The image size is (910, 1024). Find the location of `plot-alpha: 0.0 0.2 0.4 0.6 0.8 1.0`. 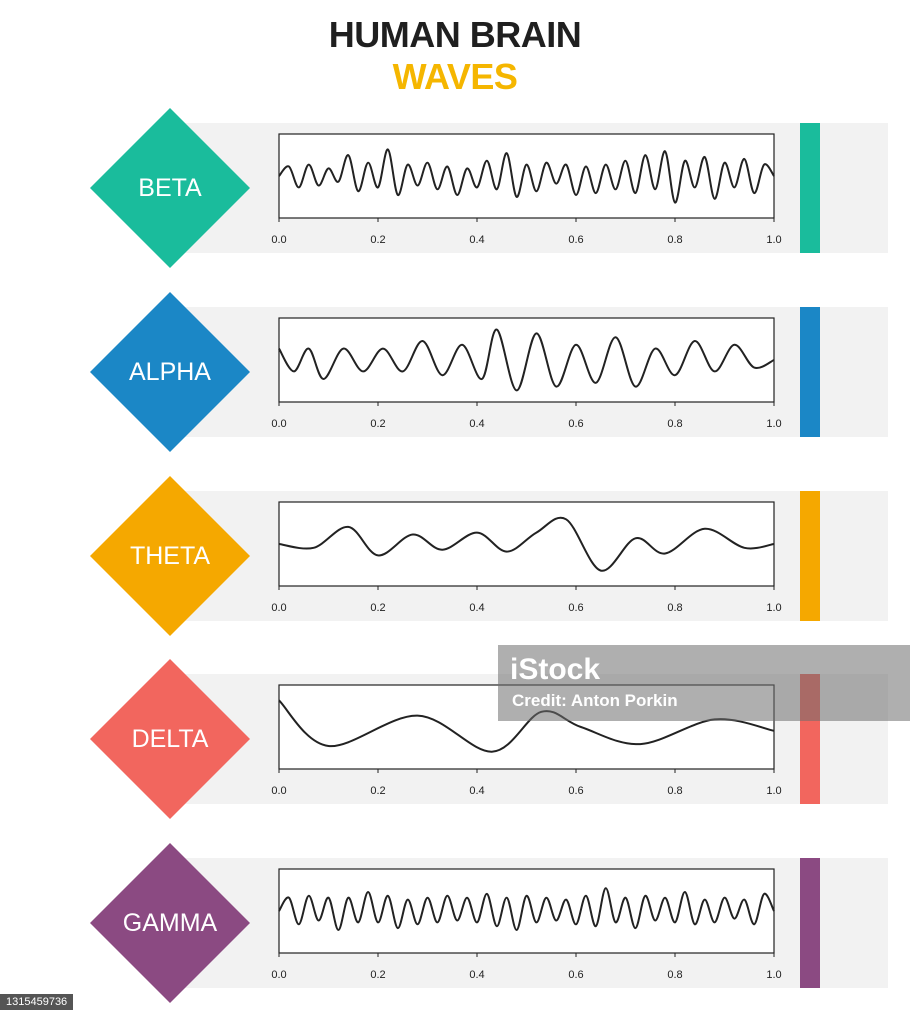

plot-alpha: 0.0 0.2 0.4 0.6 0.8 1.0 is located at coordinates (530, 374).